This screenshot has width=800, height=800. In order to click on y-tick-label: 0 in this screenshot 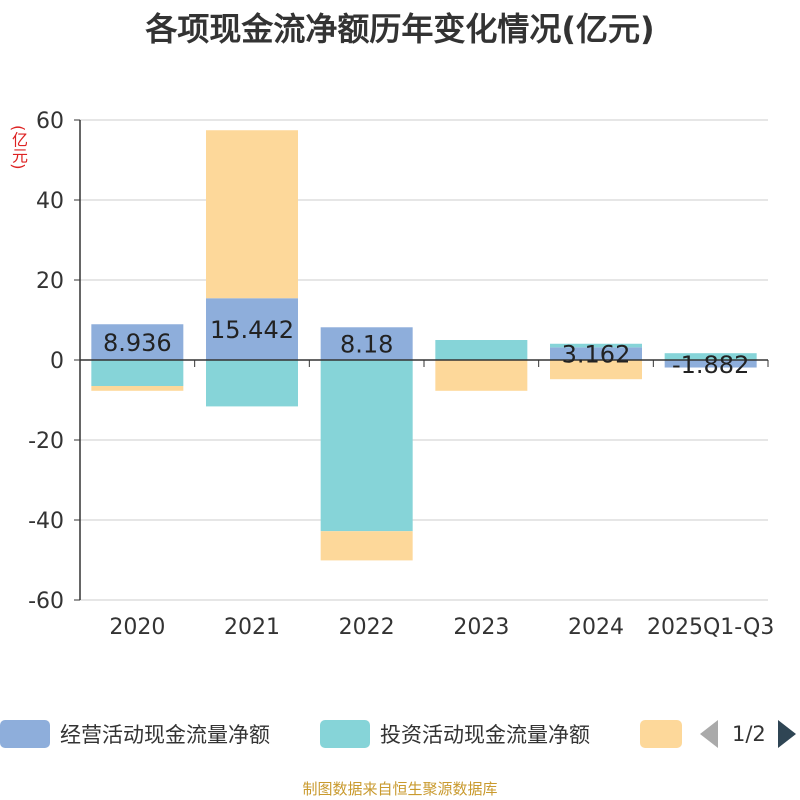, I will do `click(57, 361)`.